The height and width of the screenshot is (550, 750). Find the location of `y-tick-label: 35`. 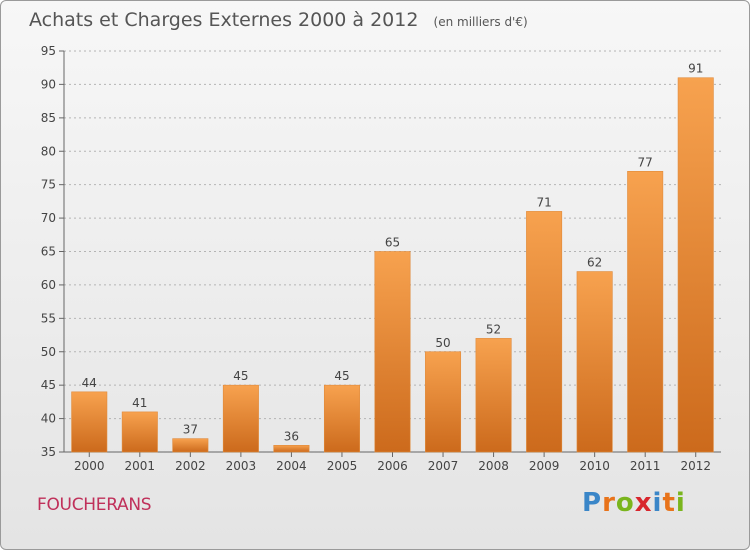

y-tick-label: 35 is located at coordinates (48, 452).